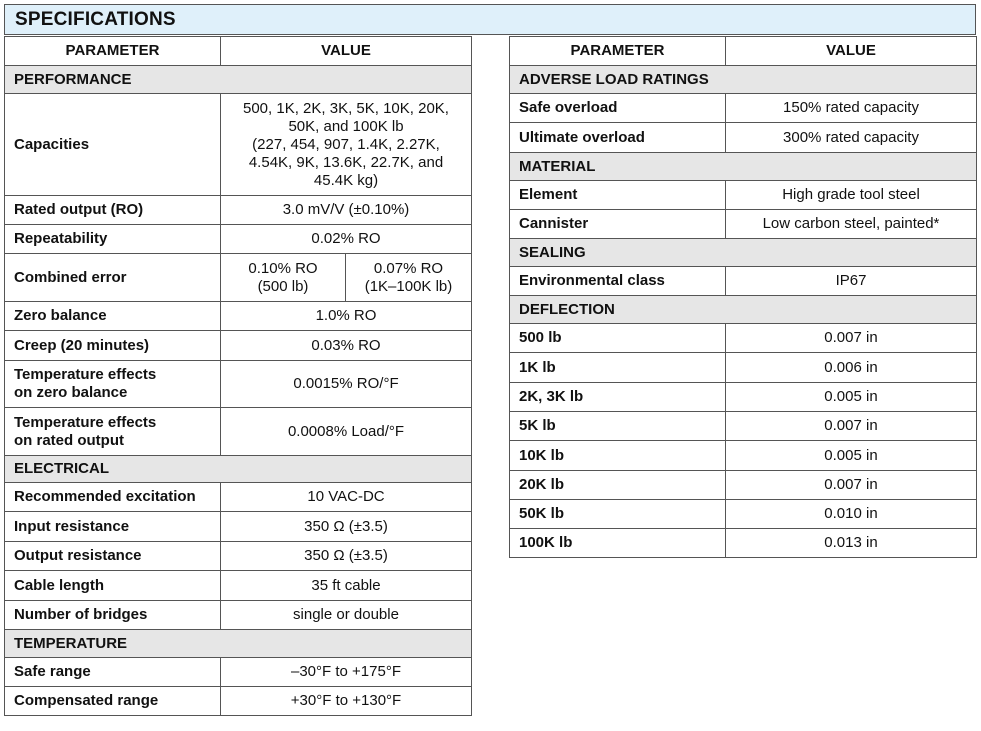 The height and width of the screenshot is (731, 981). I want to click on param-label: Input resistance, so click(112, 526).